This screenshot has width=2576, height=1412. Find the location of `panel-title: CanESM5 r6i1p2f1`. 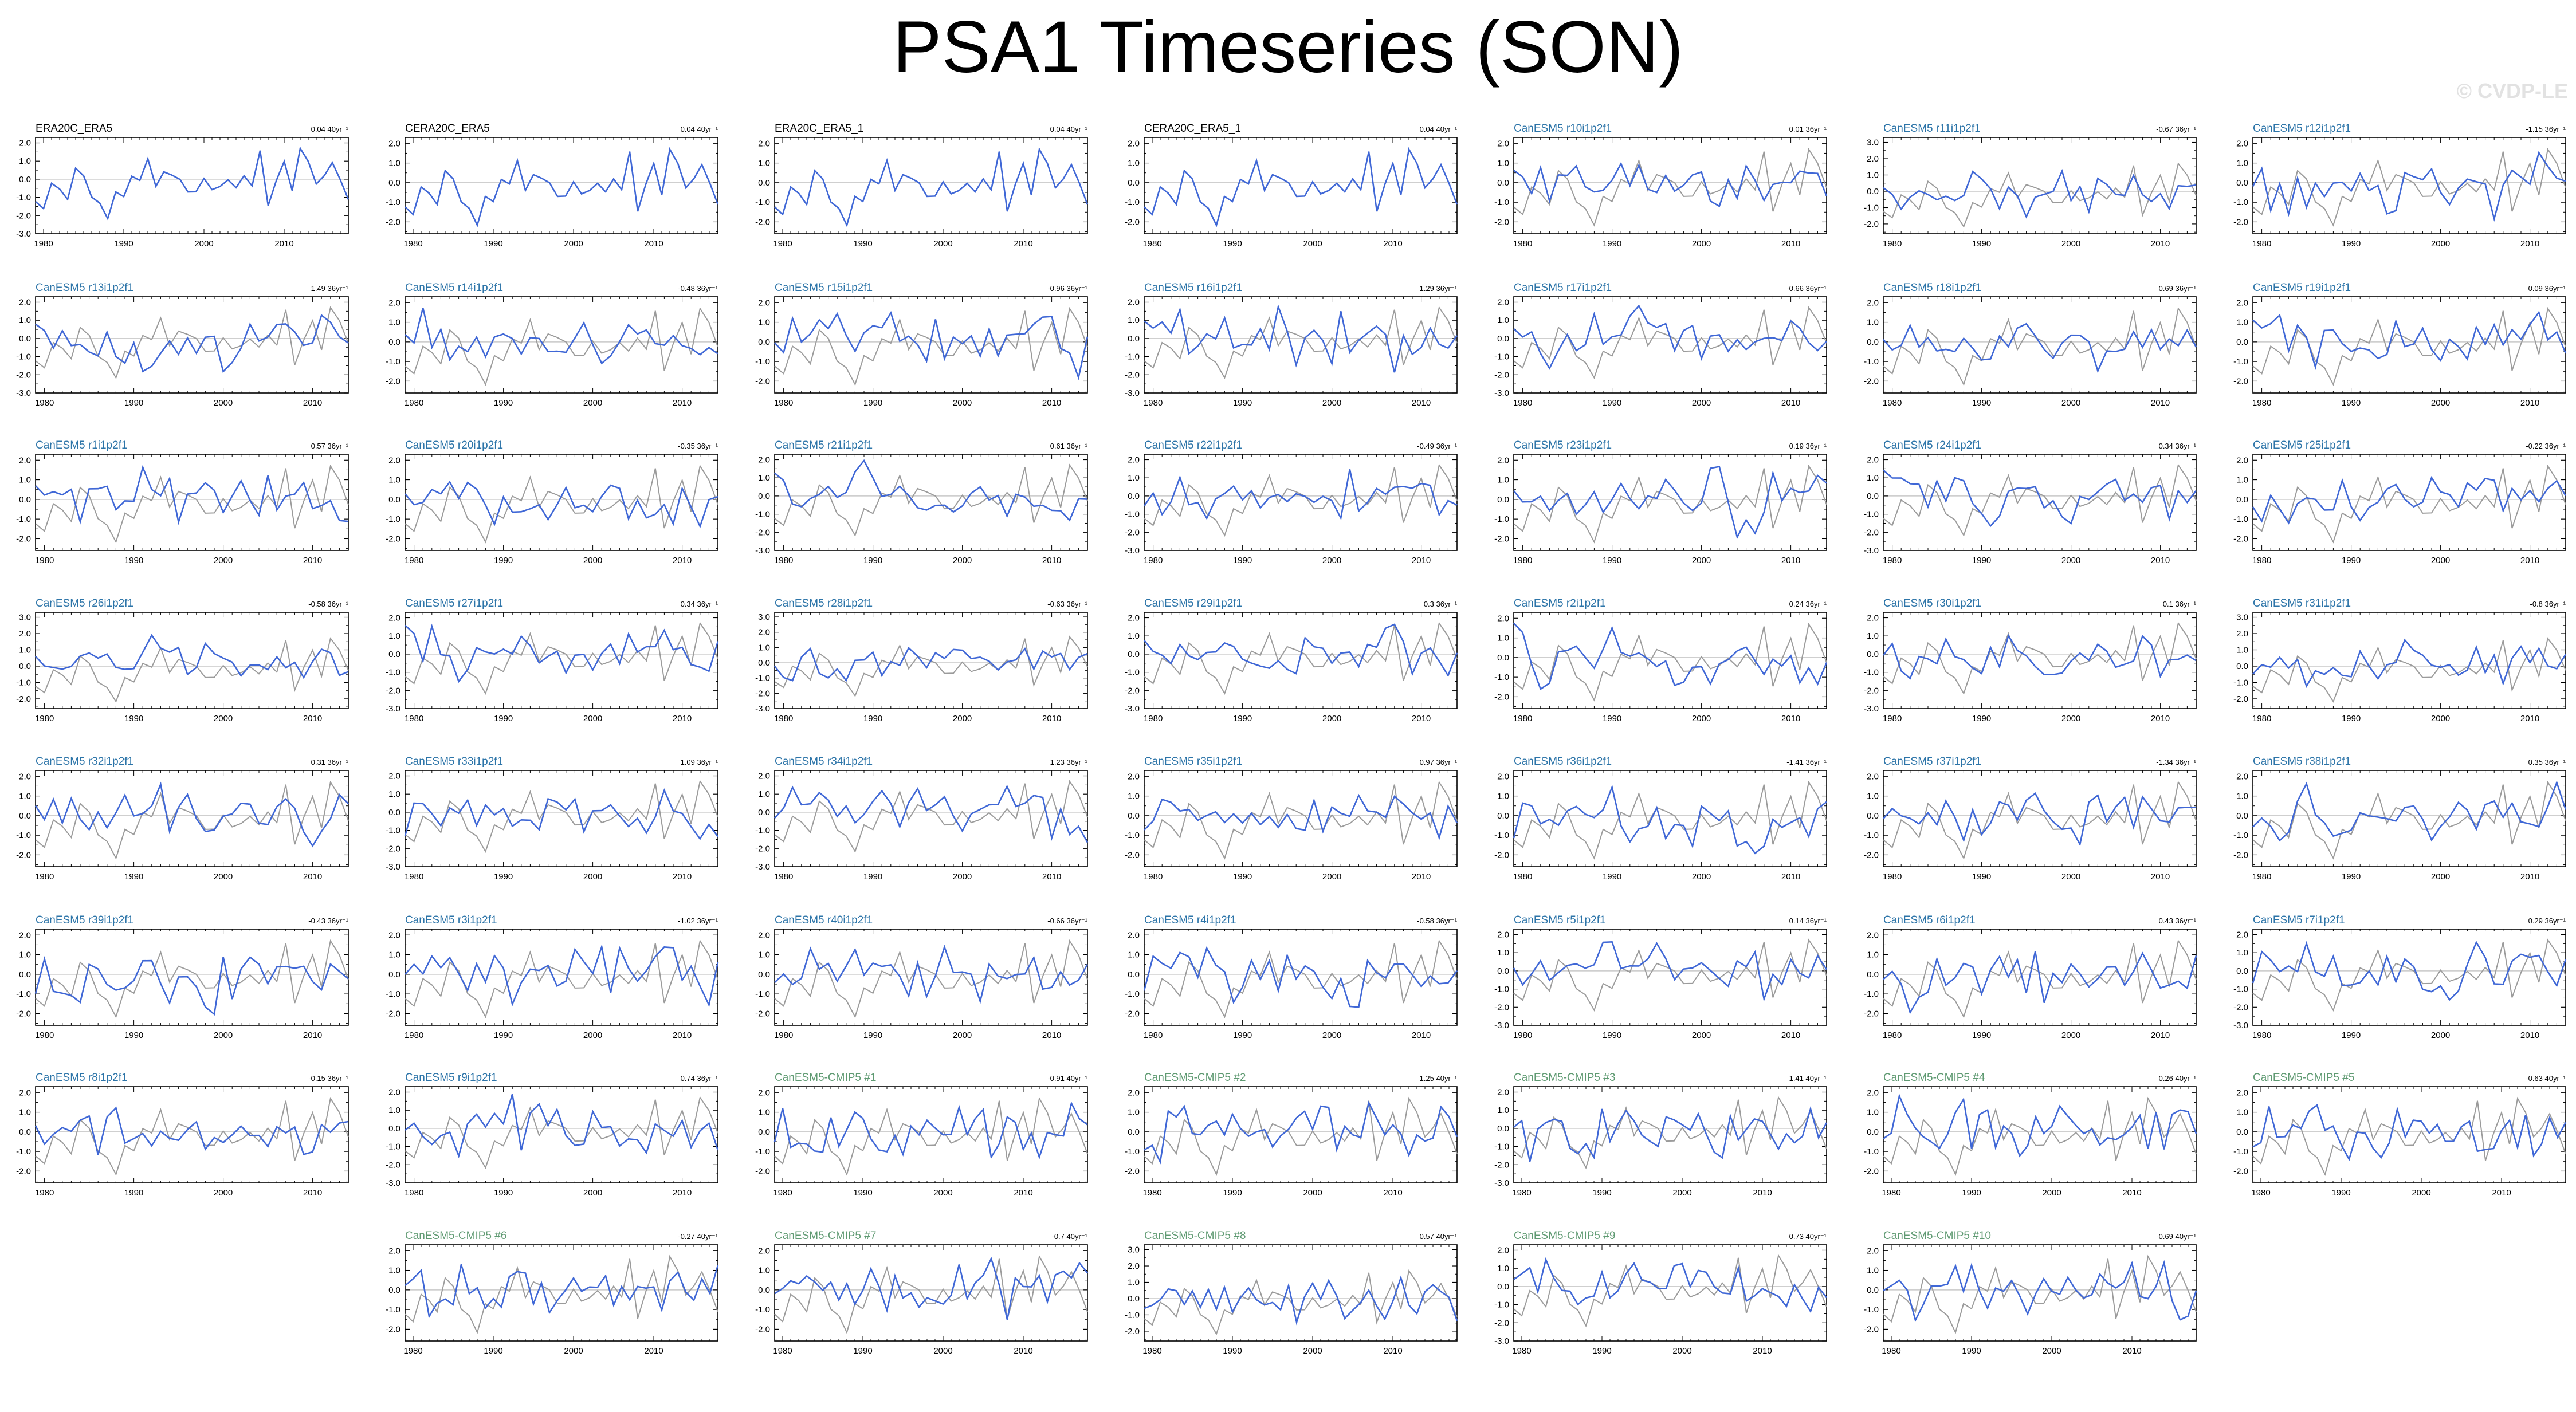

panel-title: CanESM5 r6i1p2f1 is located at coordinates (1930, 920).